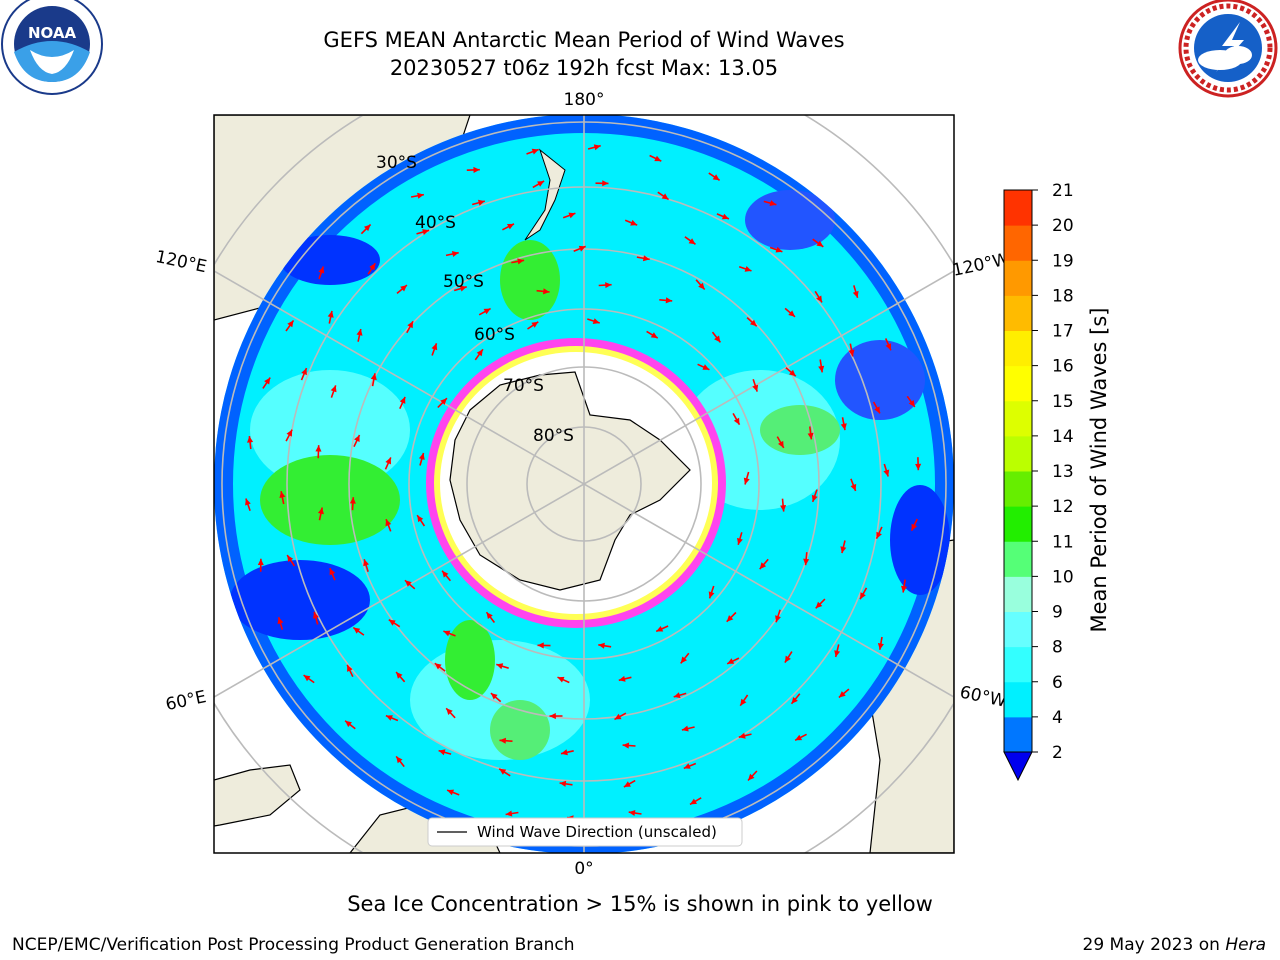 Image resolution: width=1280 pixels, height=960 pixels. What do you see at coordinates (52, 47) in the screenshot?
I see `noaa-logo: NOAA` at bounding box center [52, 47].